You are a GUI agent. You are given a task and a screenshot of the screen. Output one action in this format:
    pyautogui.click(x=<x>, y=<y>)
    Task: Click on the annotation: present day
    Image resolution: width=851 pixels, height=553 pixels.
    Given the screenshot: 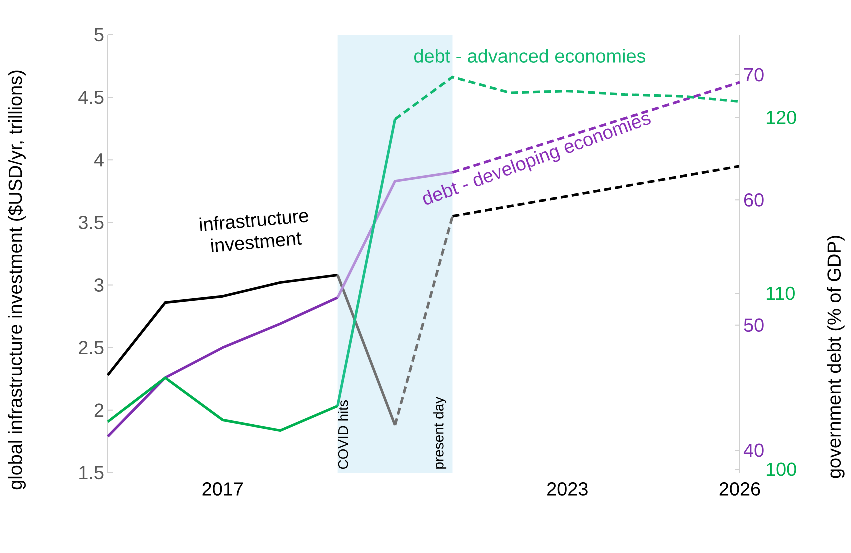 What is the action you would take?
    pyautogui.click(x=440, y=432)
    